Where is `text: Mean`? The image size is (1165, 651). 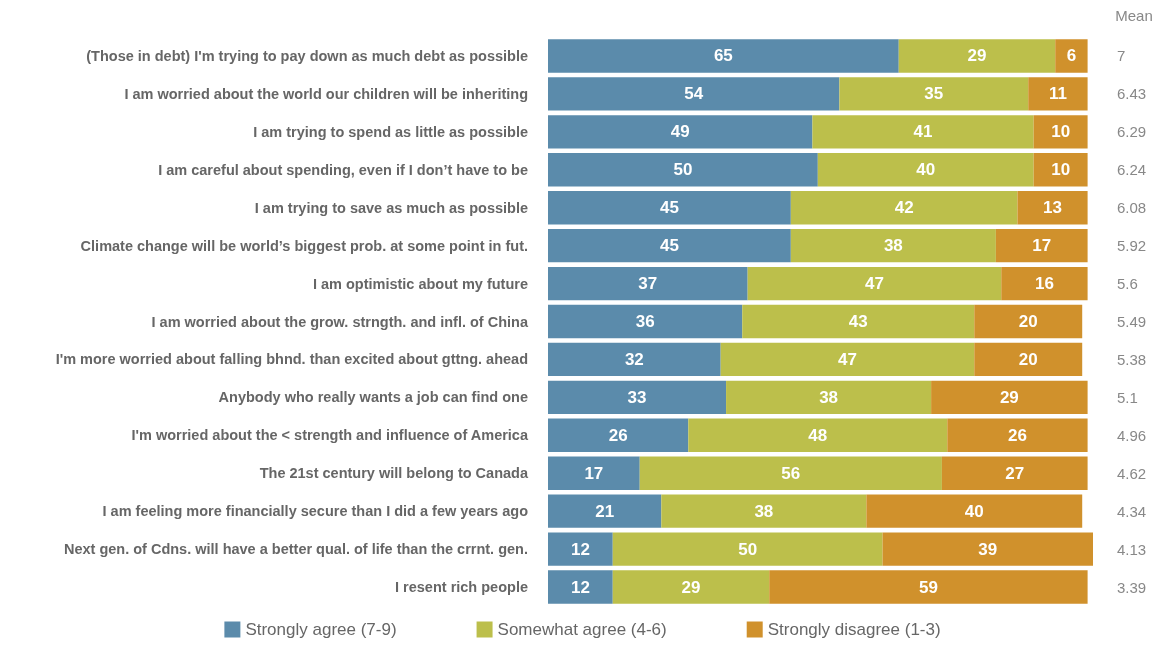
text: Mean is located at coordinates (1134, 15).